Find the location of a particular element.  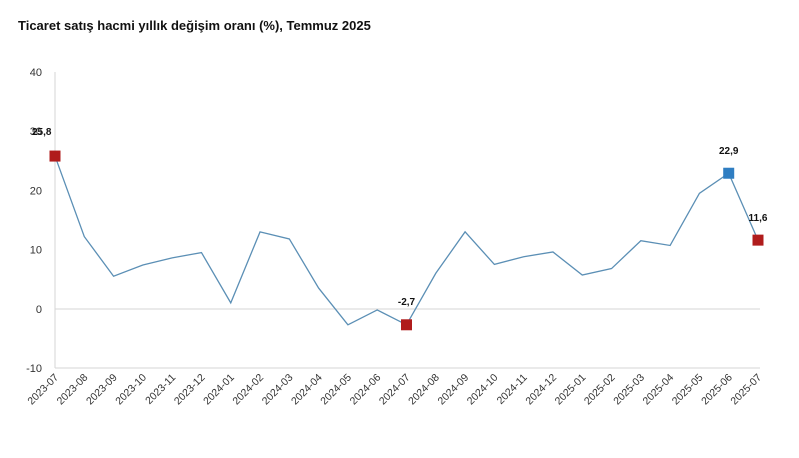

x-tick-label: 2024-05 is located at coordinates (336, 390).